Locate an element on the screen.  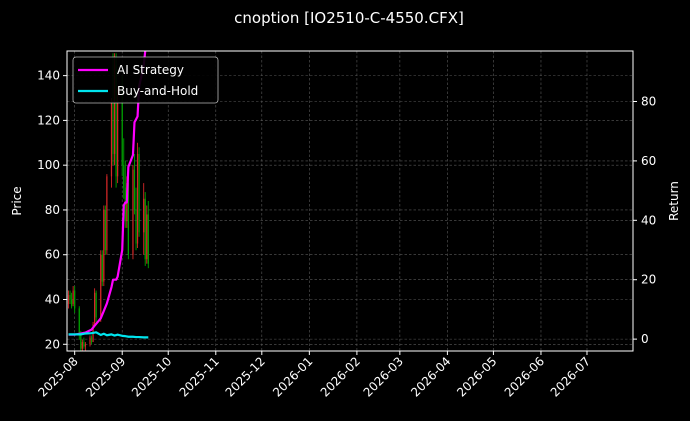
y2-tick-label: 40 is located at coordinates (648, 220).